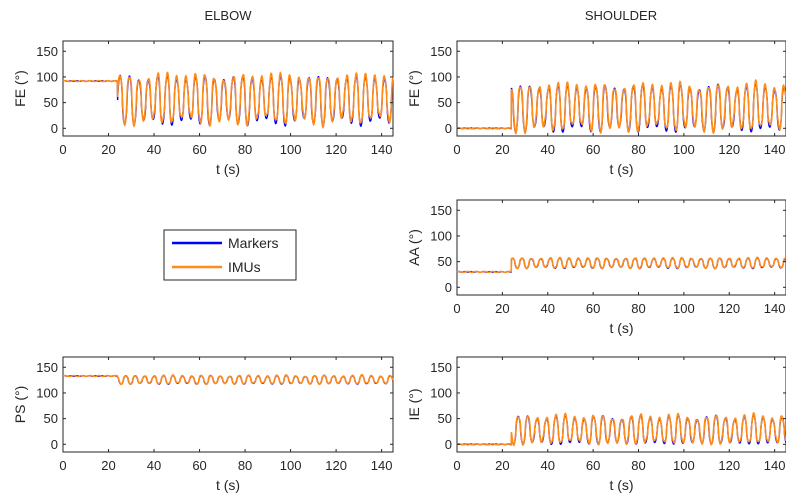  Describe the element at coordinates (729, 465) in the screenshot. I see `shoulder-ie-xtick-label: 120` at that location.